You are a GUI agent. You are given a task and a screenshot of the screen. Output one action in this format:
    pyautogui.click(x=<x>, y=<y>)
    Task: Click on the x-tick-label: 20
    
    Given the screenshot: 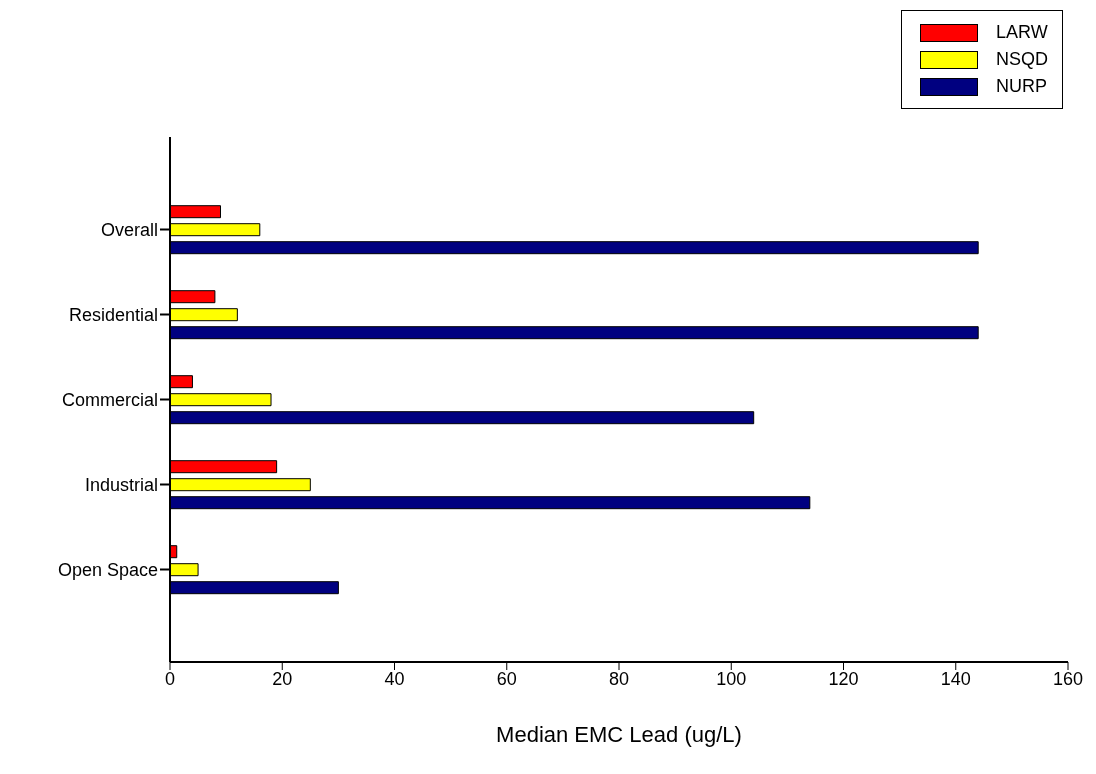 What is the action you would take?
    pyautogui.click(x=282, y=678)
    